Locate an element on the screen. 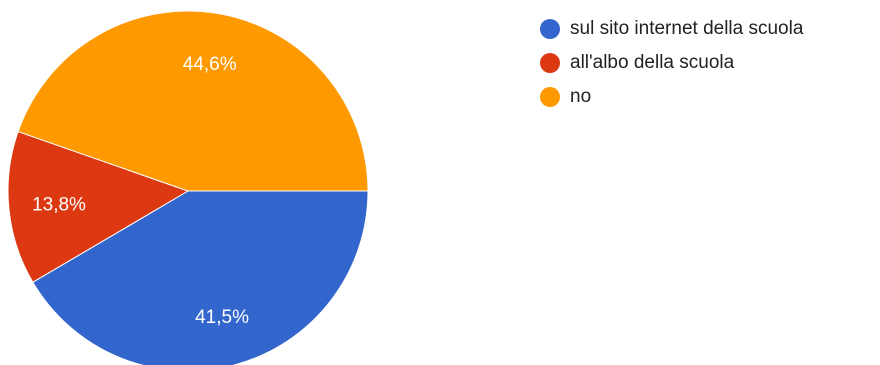  slice-label-no: 44,6% is located at coordinates (210, 64).